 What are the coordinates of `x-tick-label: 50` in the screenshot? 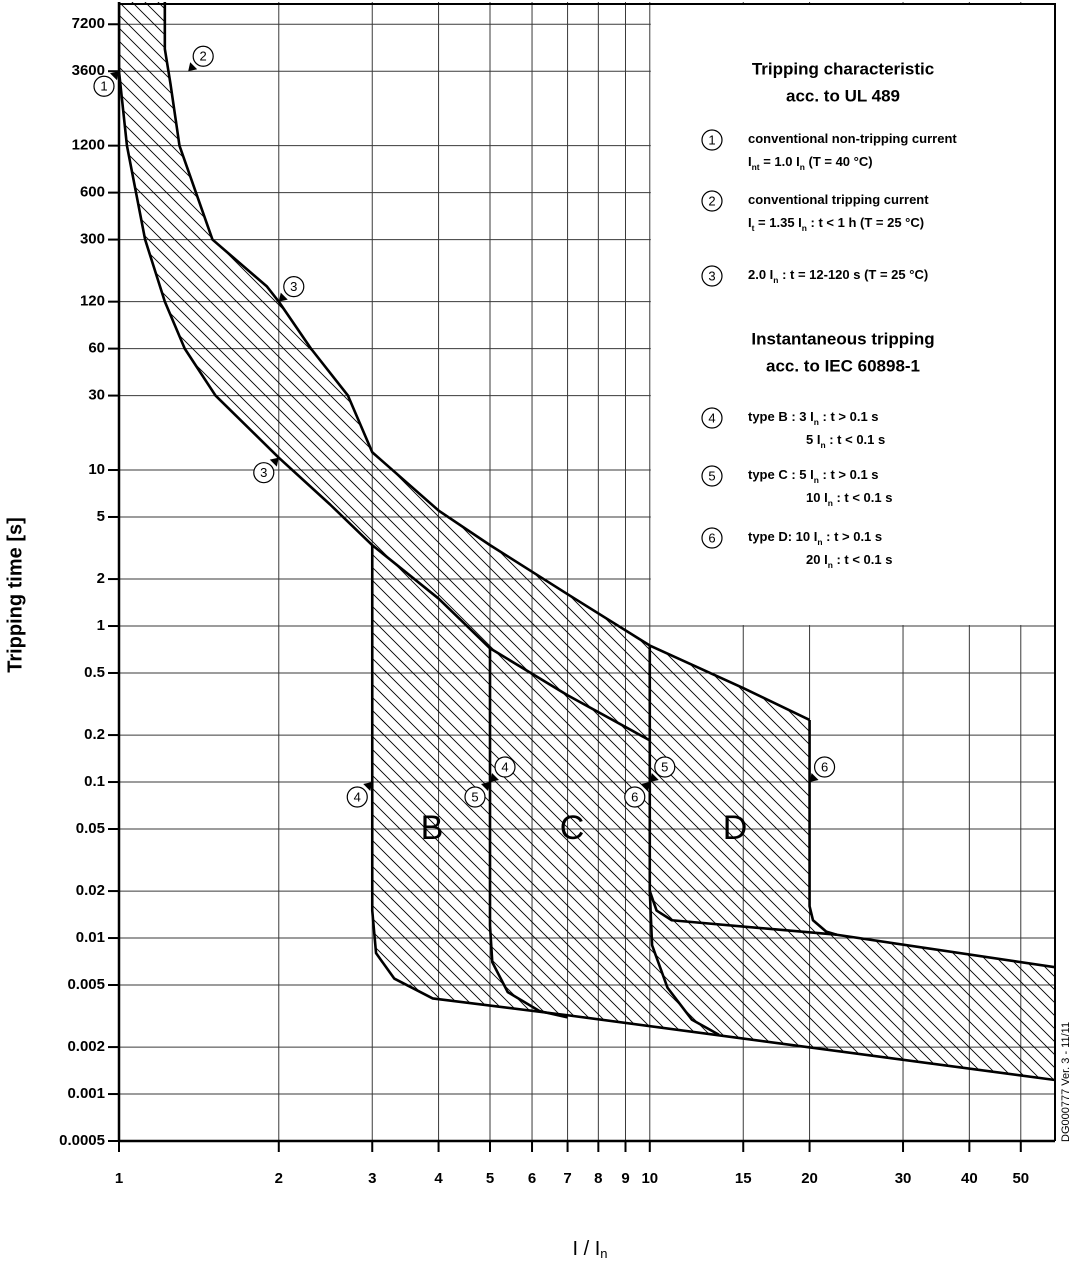 It's located at (1020, 1178).